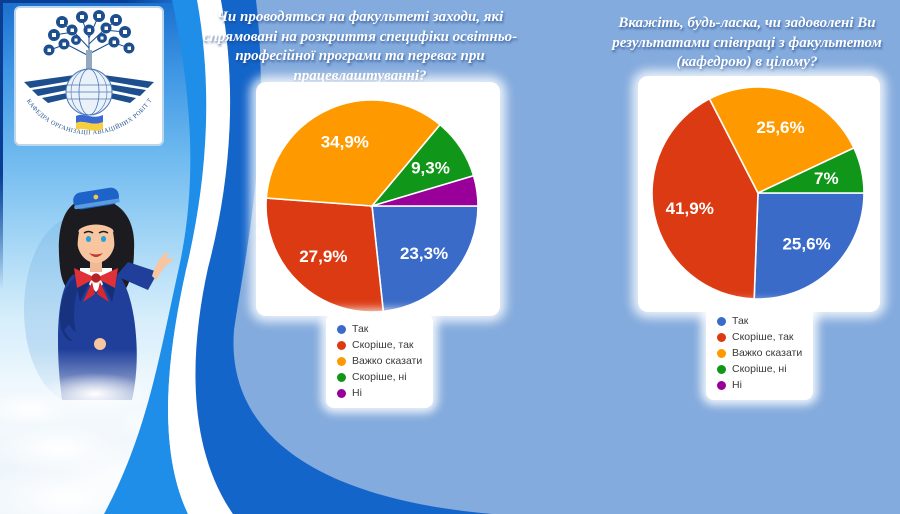 Image resolution: width=900 pixels, height=514 pixels. What do you see at coordinates (89, 122) in the screenshot?
I see `ukraine-flag-icon` at bounding box center [89, 122].